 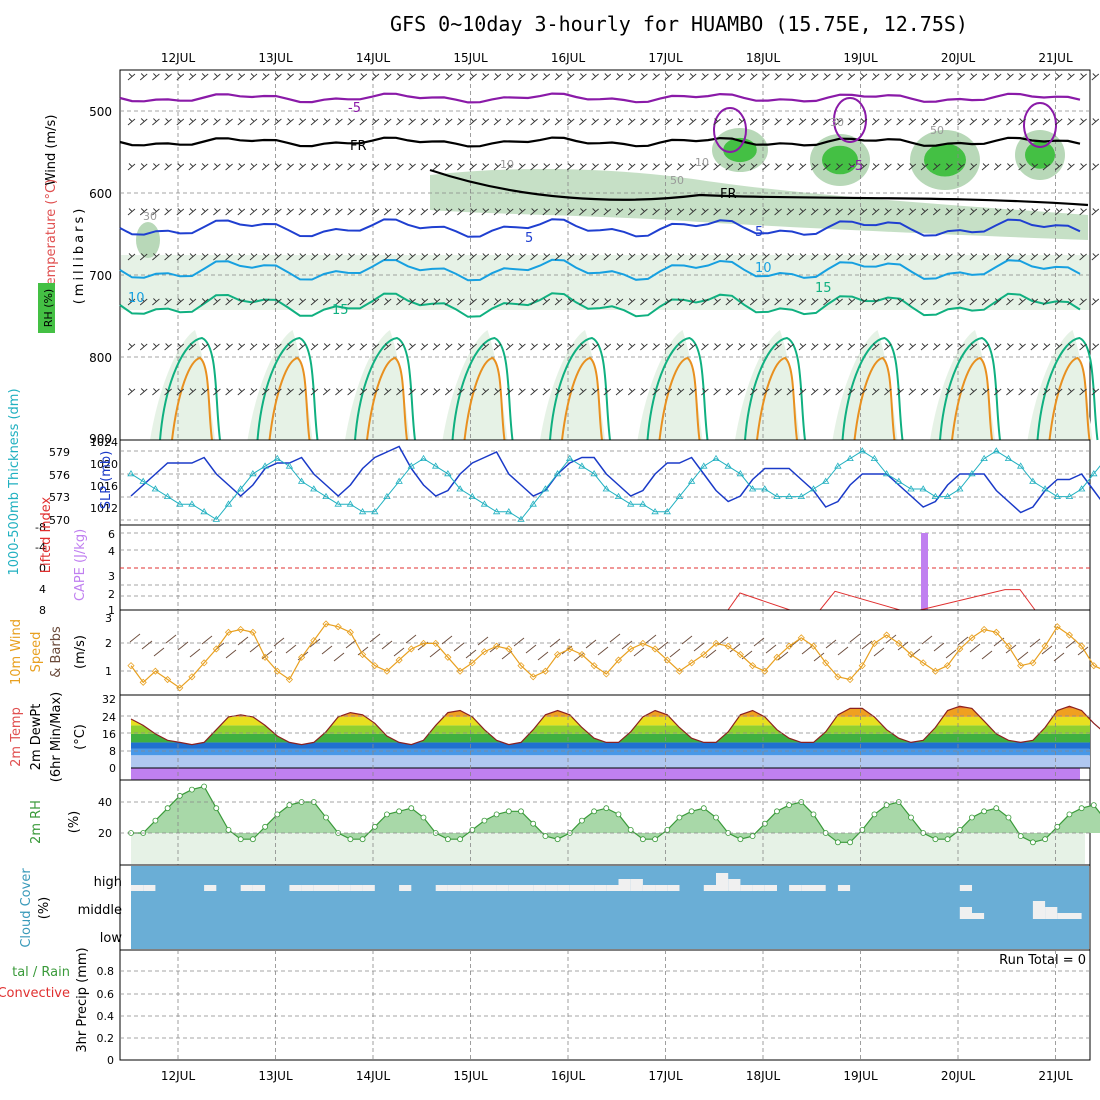 What do you see at coordinates (112, 751) in the screenshot?
I see `temp-tick-8: 8` at bounding box center [112, 751].